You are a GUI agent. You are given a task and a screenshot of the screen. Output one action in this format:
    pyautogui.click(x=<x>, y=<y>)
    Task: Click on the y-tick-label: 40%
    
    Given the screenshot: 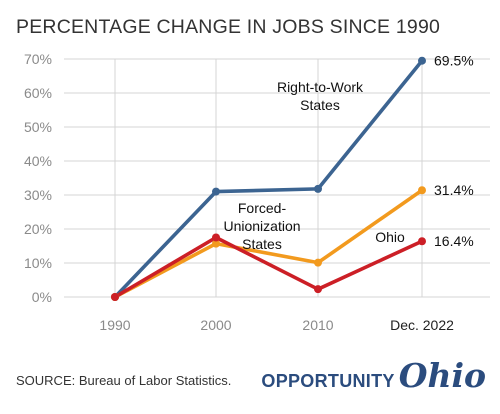 What is the action you would take?
    pyautogui.click(x=38, y=161)
    